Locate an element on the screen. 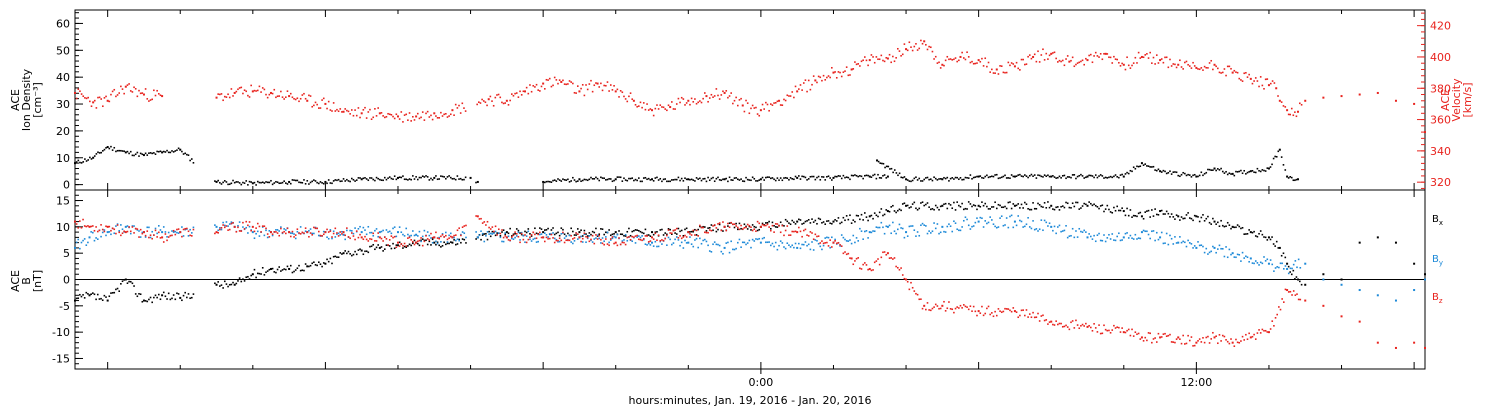 The image size is (1500, 410). velocity-point is located at coordinates (1123, 64).